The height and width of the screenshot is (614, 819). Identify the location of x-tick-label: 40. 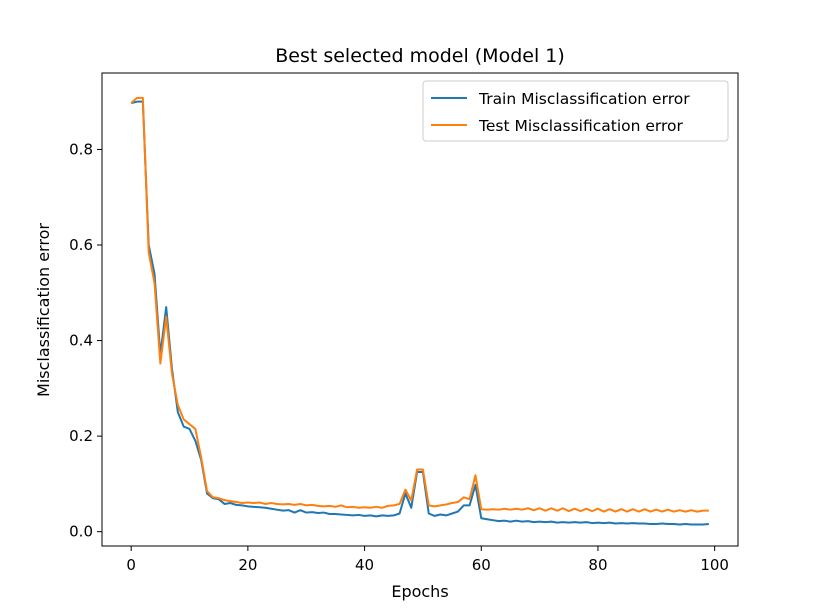
(364, 565).